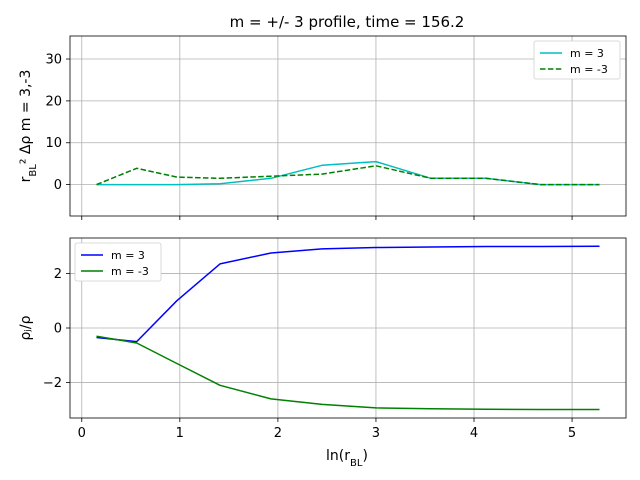 The image size is (640, 480). I want to click on x-tick-label: 3, so click(376, 433).